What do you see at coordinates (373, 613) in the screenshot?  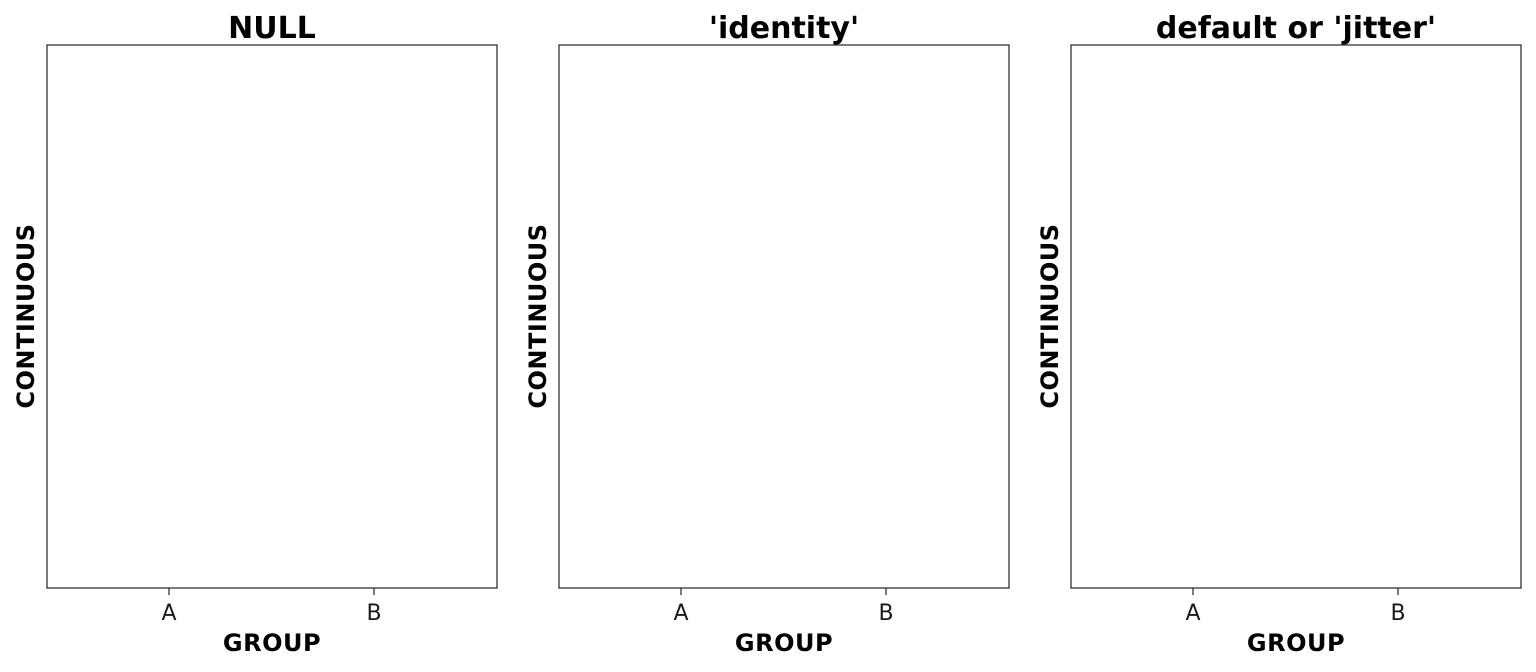 I see `panel-1-x-tick-label-b: B` at bounding box center [373, 613].